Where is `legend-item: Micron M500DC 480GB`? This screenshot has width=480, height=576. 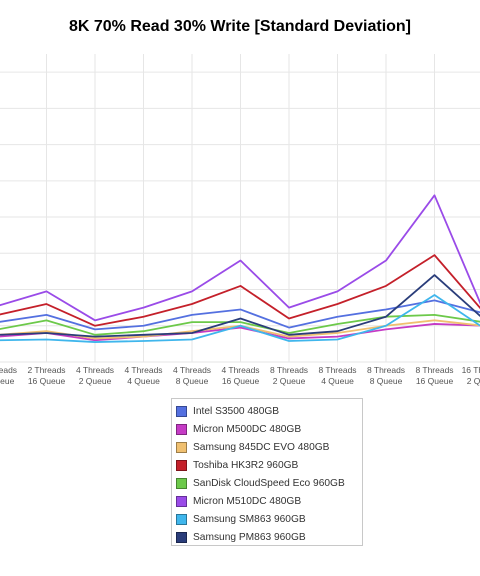
legend-item: Micron M500DC 480GB is located at coordinates (269, 429).